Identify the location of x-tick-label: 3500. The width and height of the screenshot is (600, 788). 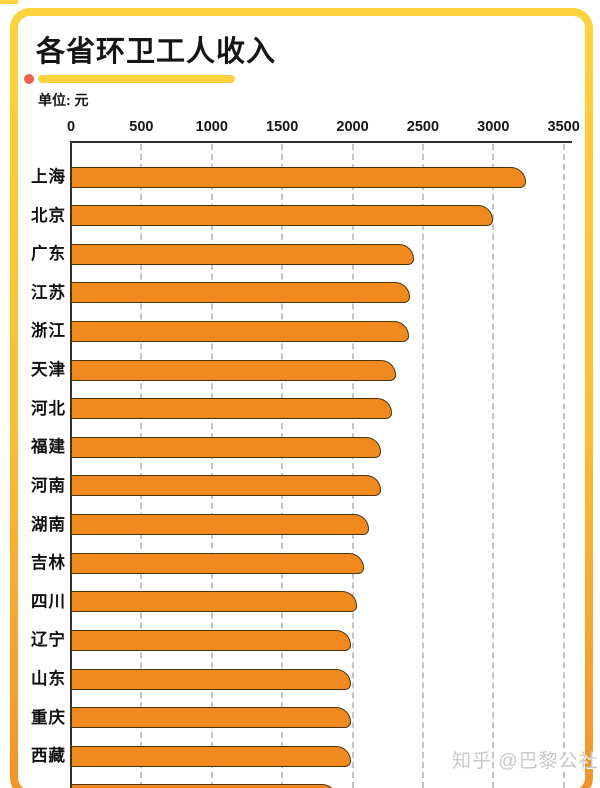
(563, 127).